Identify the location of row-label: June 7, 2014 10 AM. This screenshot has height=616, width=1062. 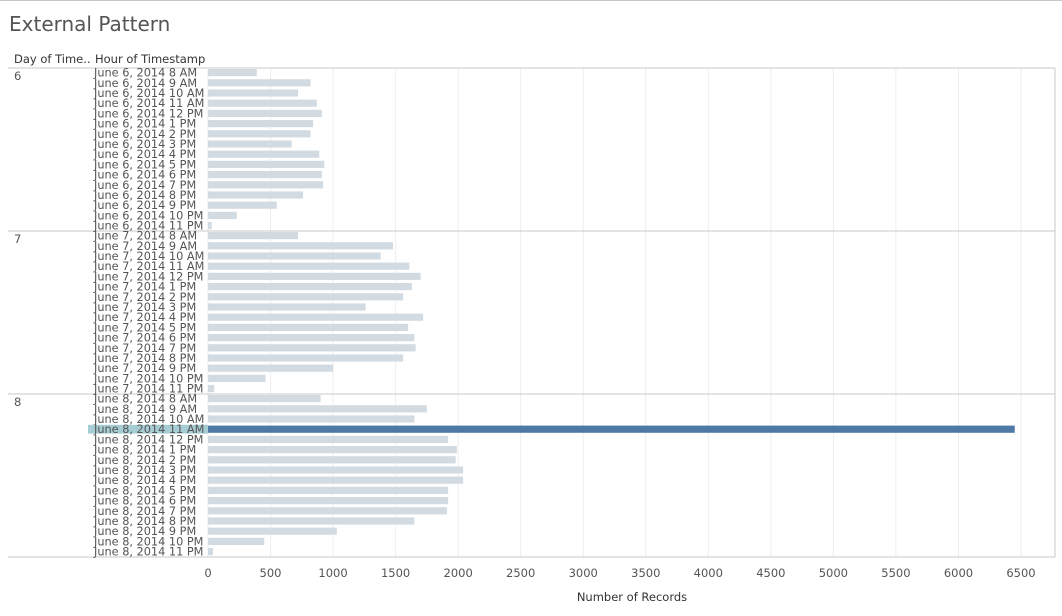
(148, 256).